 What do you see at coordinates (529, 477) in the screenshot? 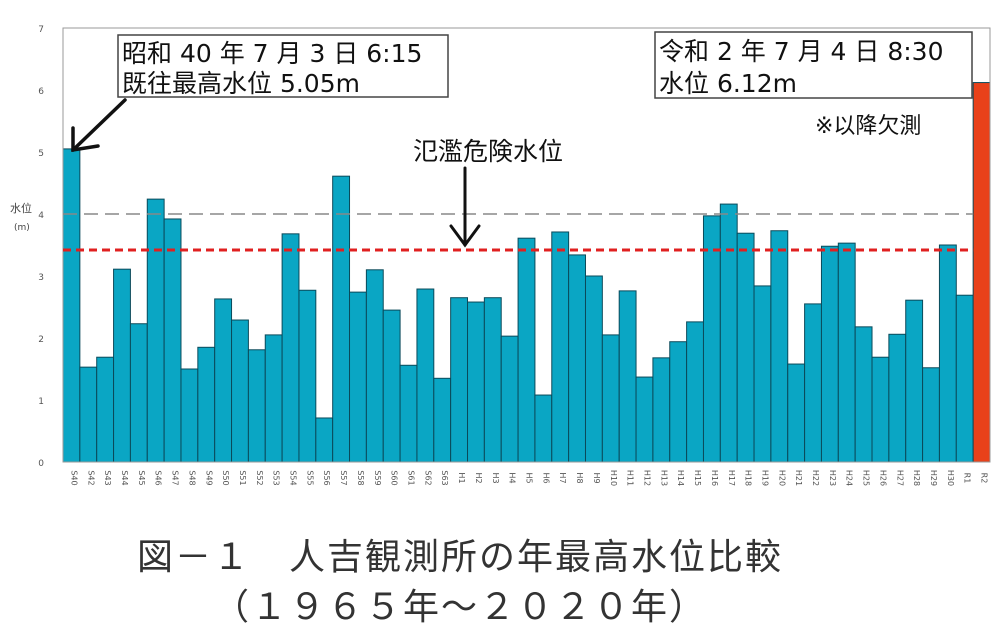
I see `x-tick-label: H5` at bounding box center [529, 477].